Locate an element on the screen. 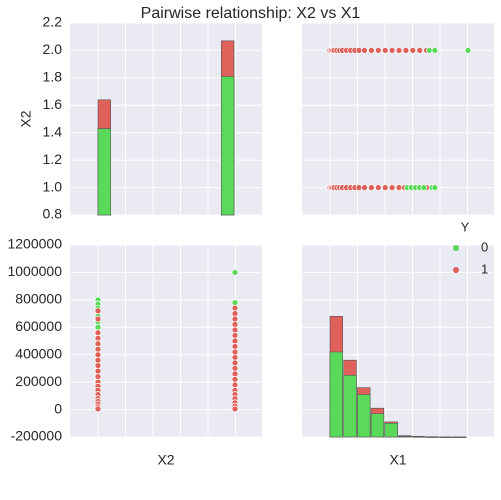 This screenshot has width=501, height=500. panel-bl-background is located at coordinates (166, 341).